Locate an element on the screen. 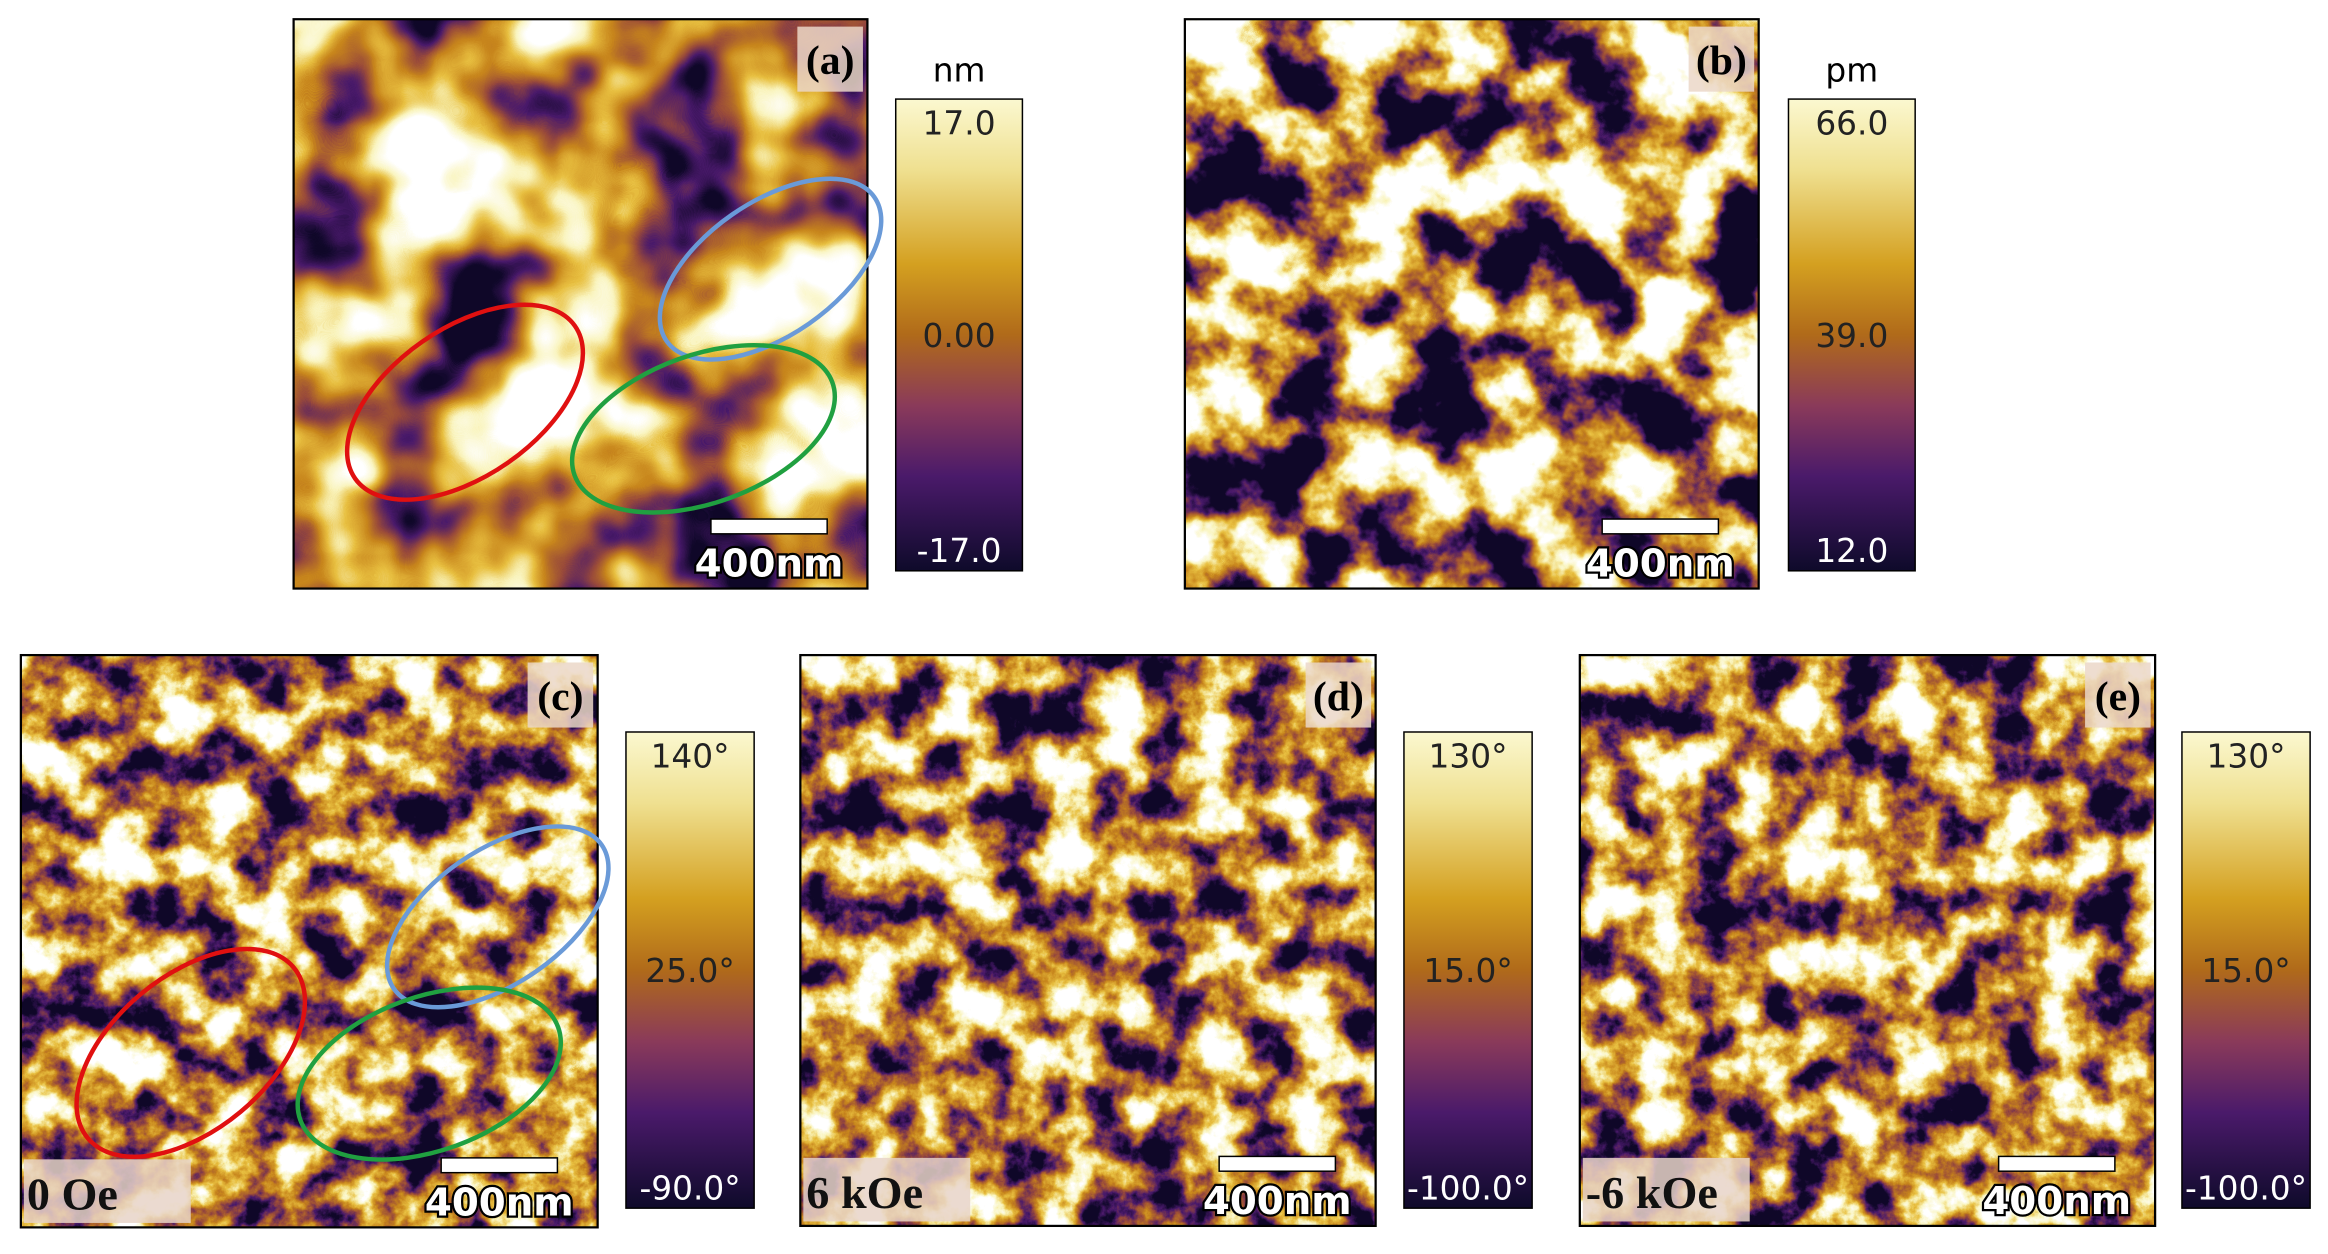 The height and width of the screenshot is (1254, 2328). colorbar-tick-label: 25.0° is located at coordinates (689, 971).